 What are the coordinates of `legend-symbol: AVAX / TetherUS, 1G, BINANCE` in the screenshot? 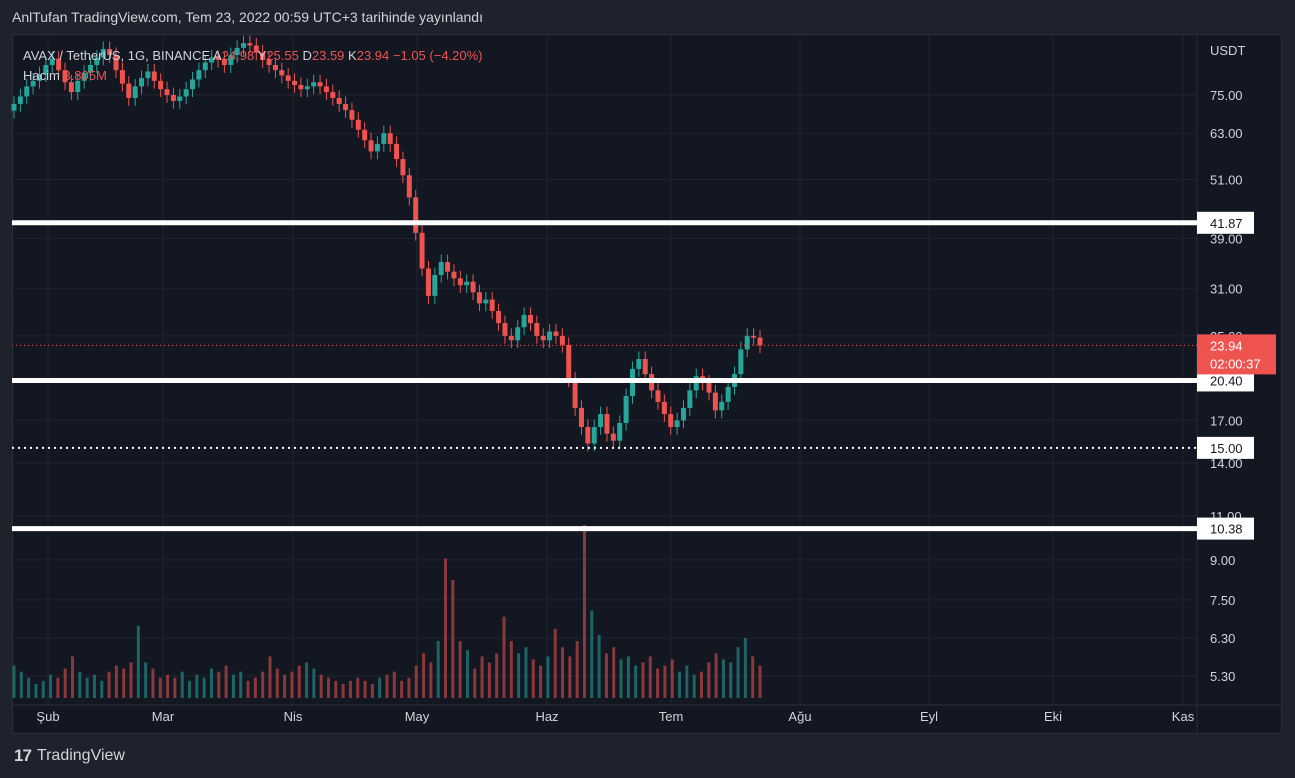 It's located at (117, 55).